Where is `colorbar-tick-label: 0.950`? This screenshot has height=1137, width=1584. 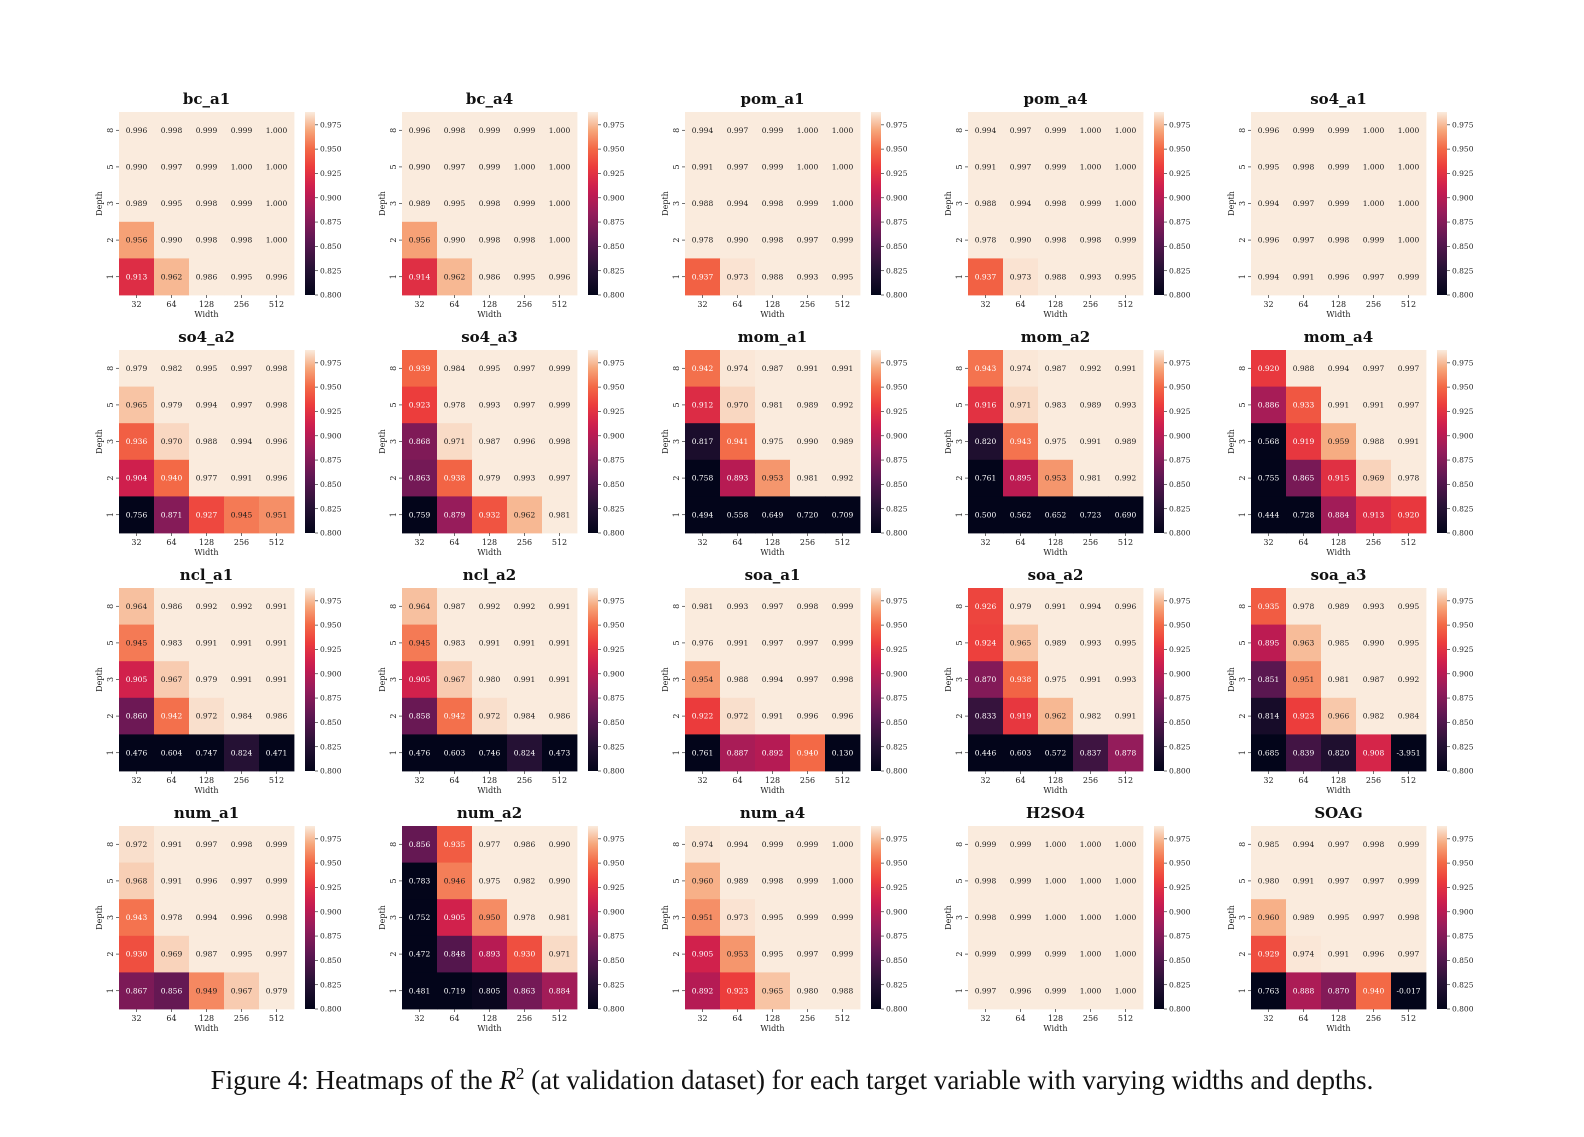
colorbar-tick-label: 0.950 is located at coordinates (1180, 863).